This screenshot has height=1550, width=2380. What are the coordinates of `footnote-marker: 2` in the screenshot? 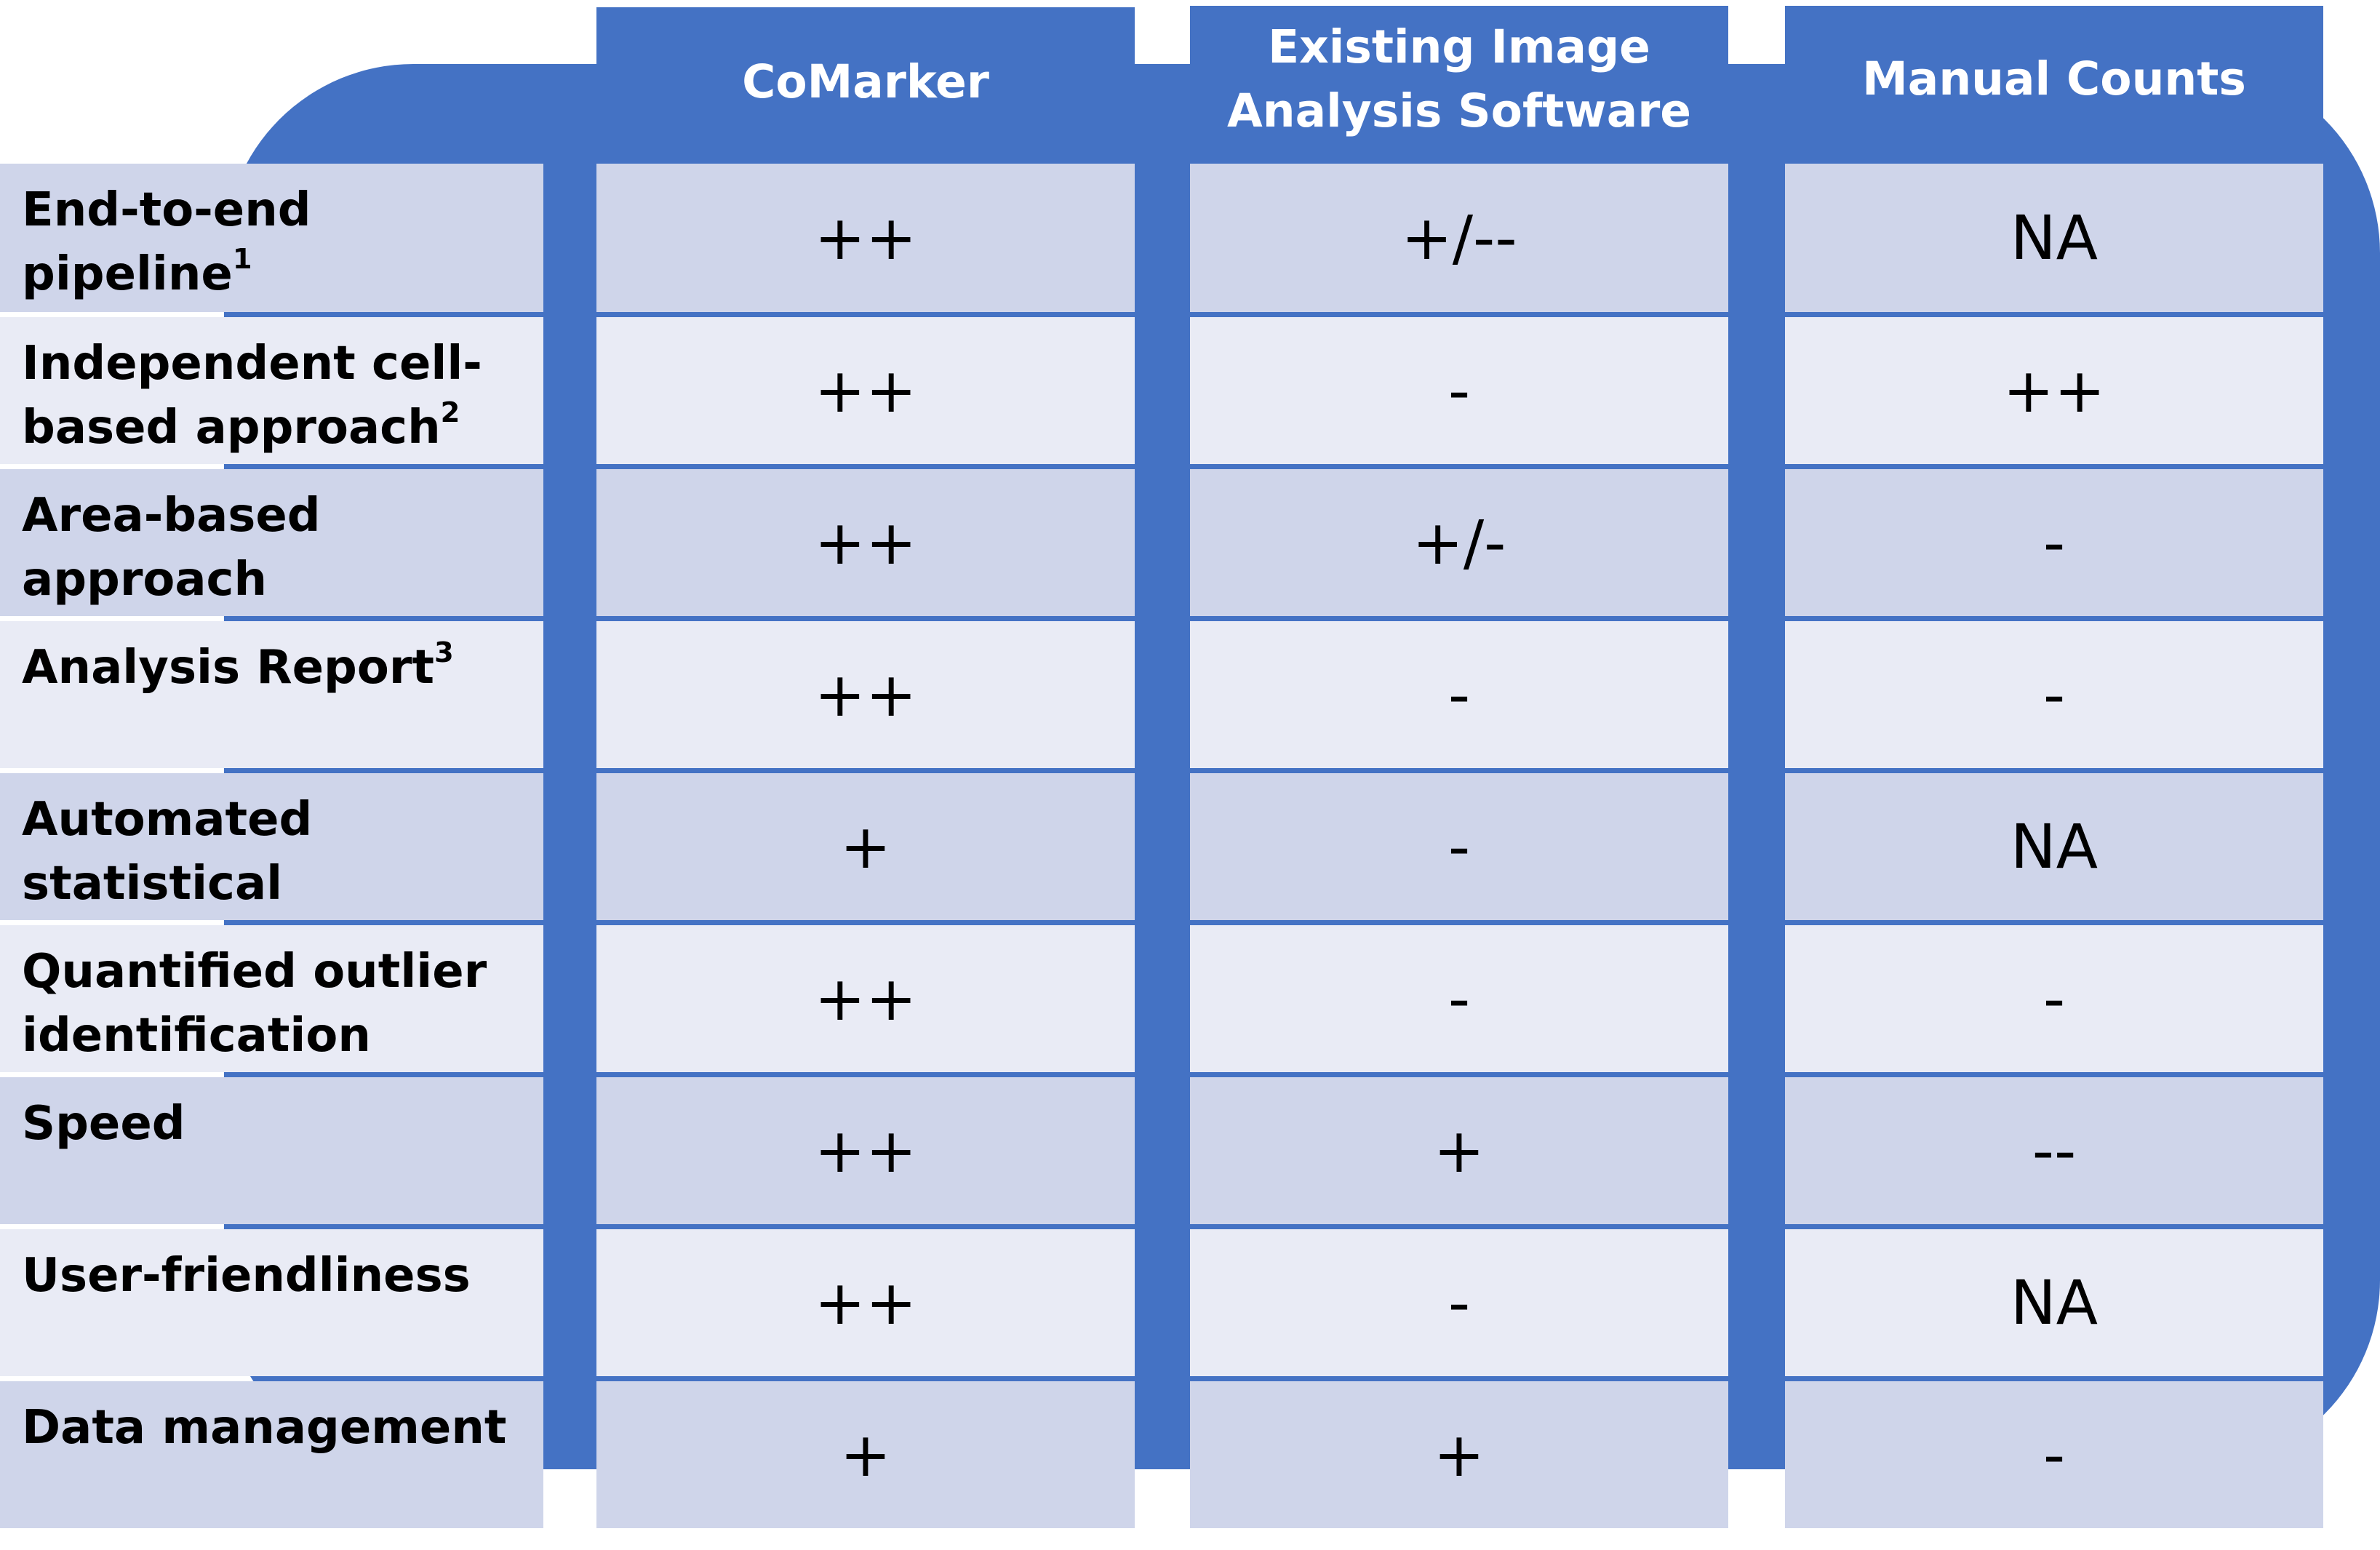 It's located at (450, 413).